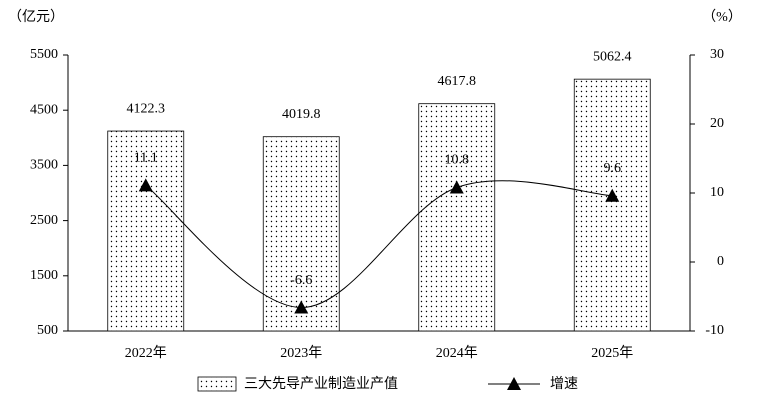 This screenshot has width=762, height=407. What do you see at coordinates (44, 165) in the screenshot?
I see `y-tick-label: 3500` at bounding box center [44, 165].